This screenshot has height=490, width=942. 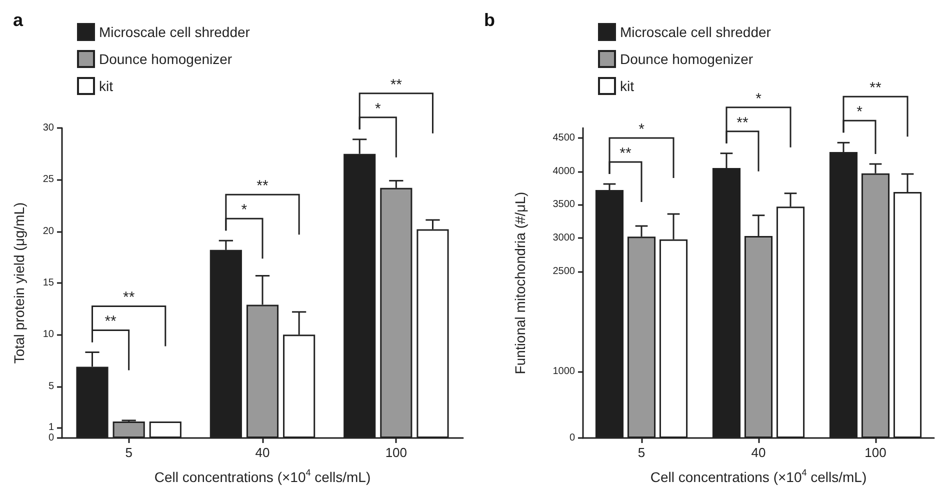 What do you see at coordinates (48, 283) in the screenshot?
I see `y-tick-label: 15` at bounding box center [48, 283].